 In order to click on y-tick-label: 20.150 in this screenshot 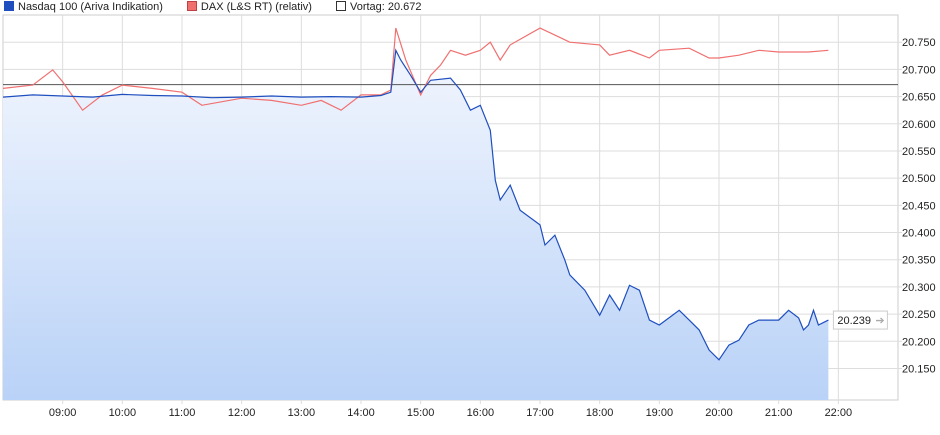, I will do `click(919, 369)`.